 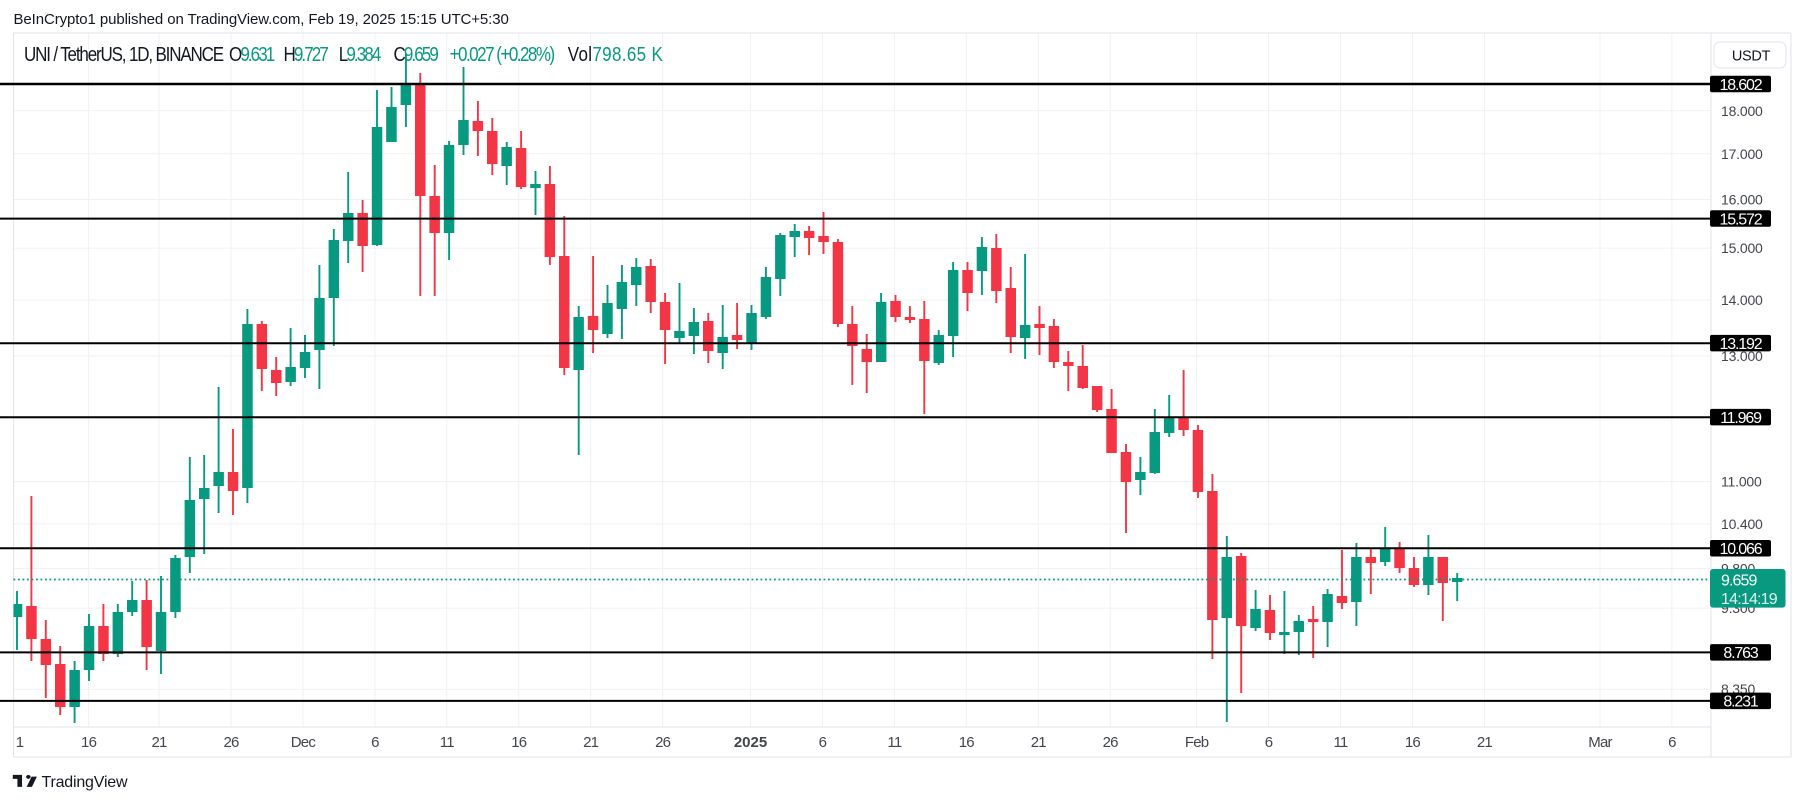 I want to click on svg-text: 11.000, so click(x=1741, y=482).